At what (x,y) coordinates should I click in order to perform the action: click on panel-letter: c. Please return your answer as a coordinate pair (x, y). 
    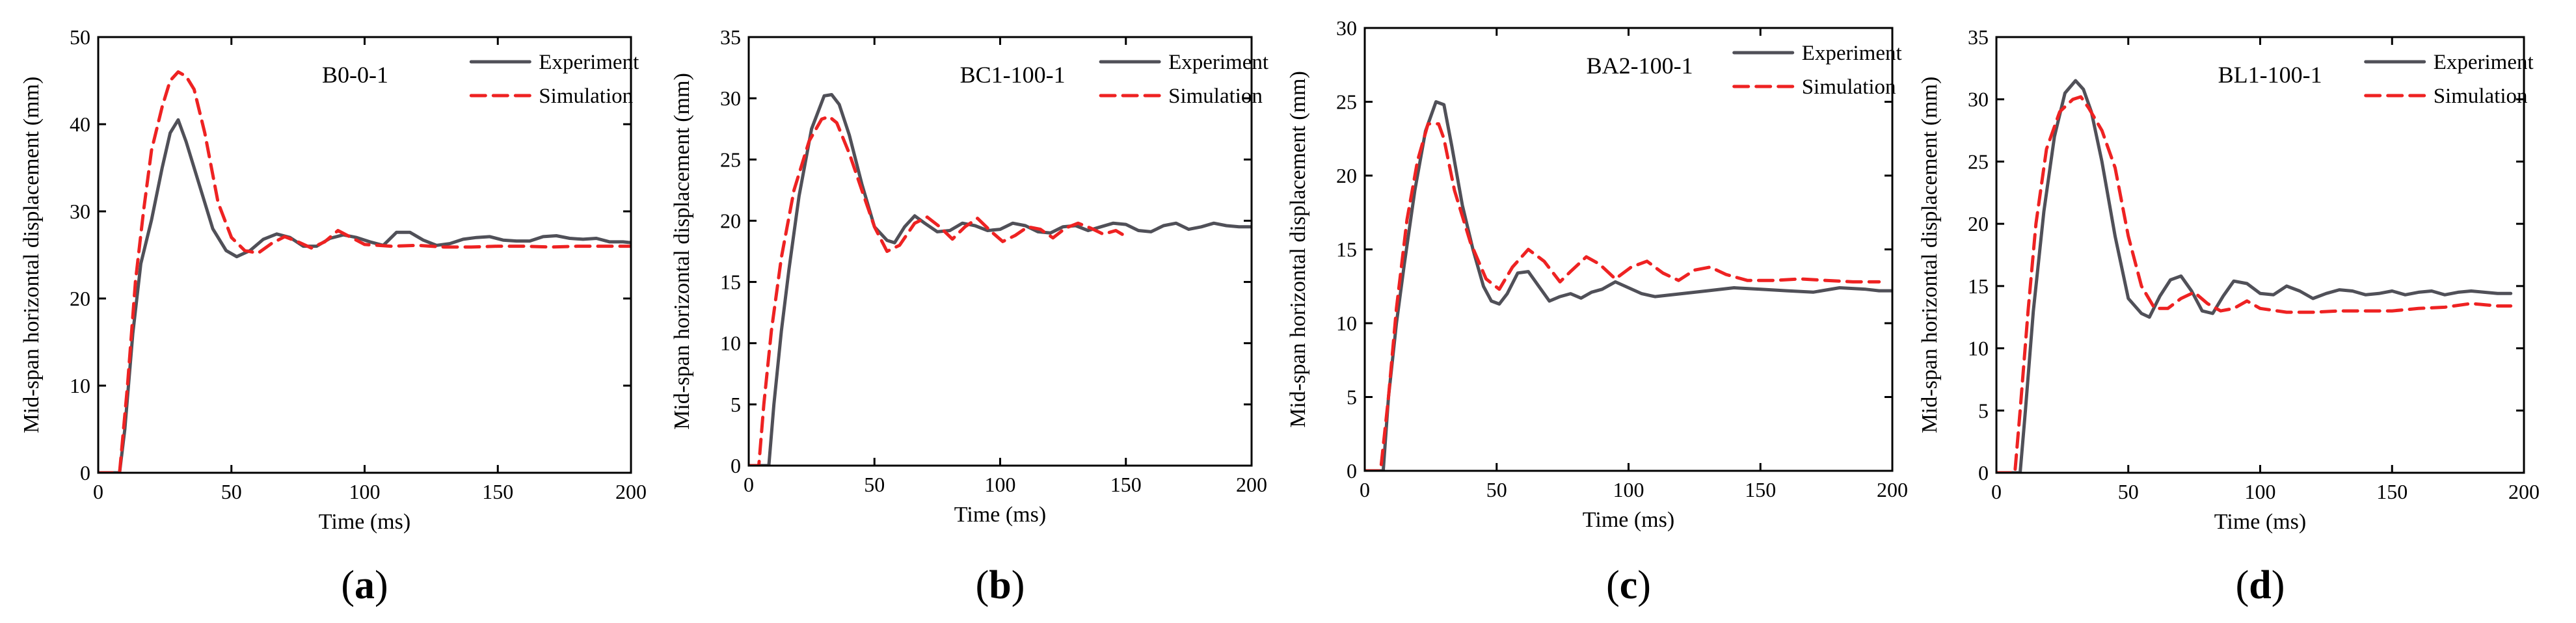
    Looking at the image, I should click on (1629, 585).